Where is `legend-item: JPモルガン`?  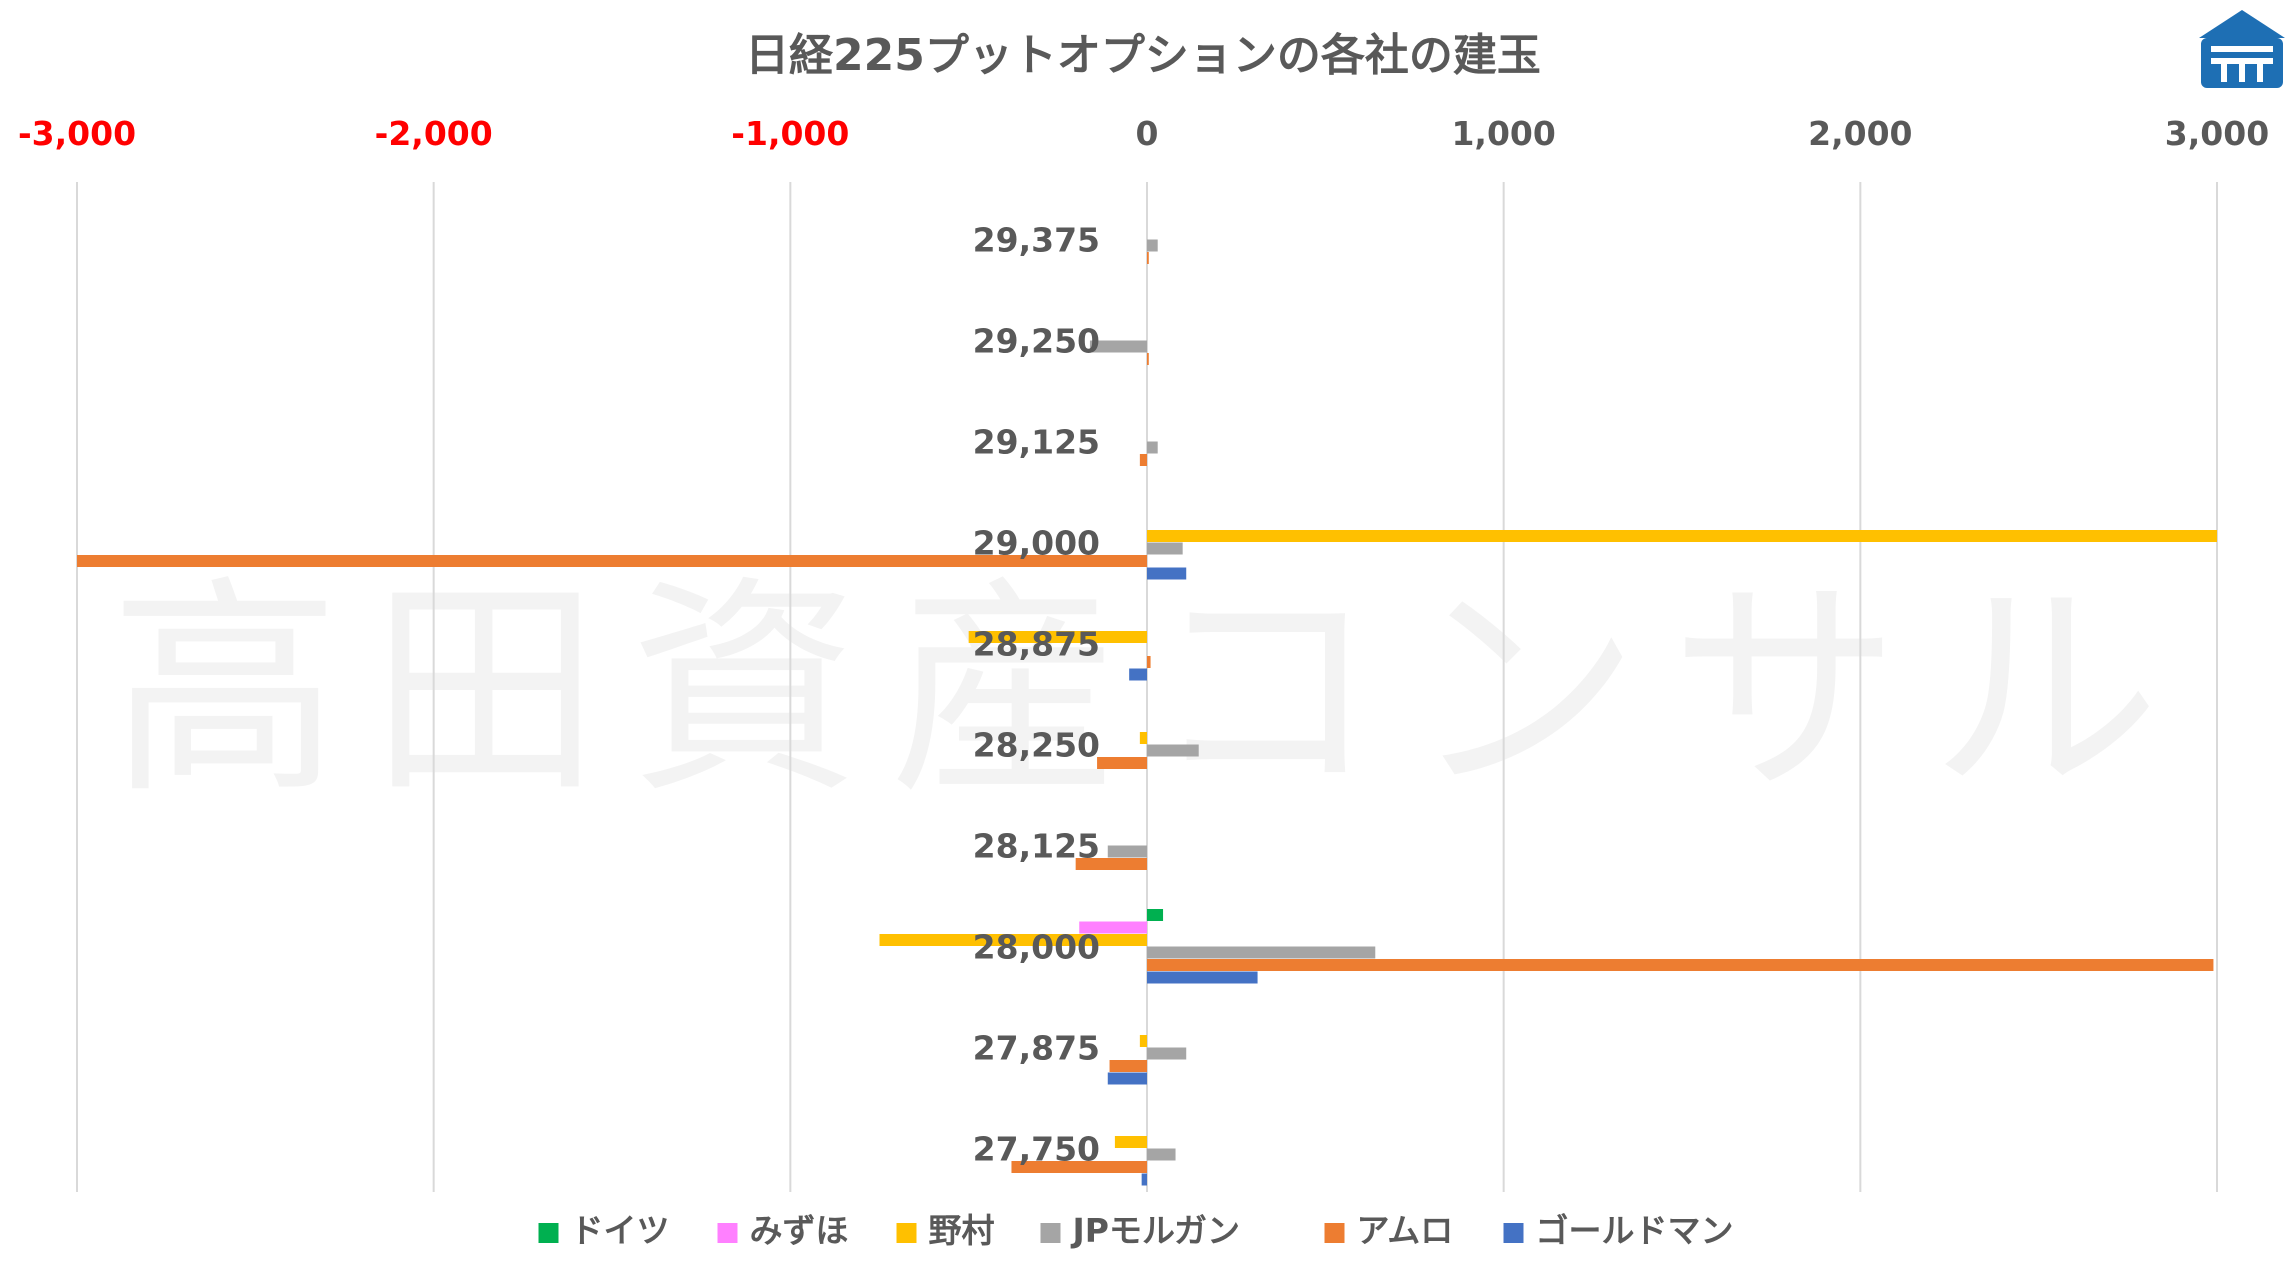 legend-item: JPモルガン is located at coordinates (1140, 1230).